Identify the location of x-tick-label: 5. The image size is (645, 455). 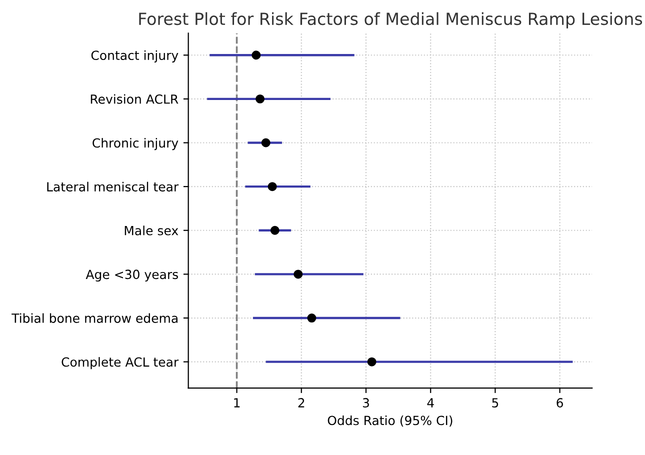
(495, 403).